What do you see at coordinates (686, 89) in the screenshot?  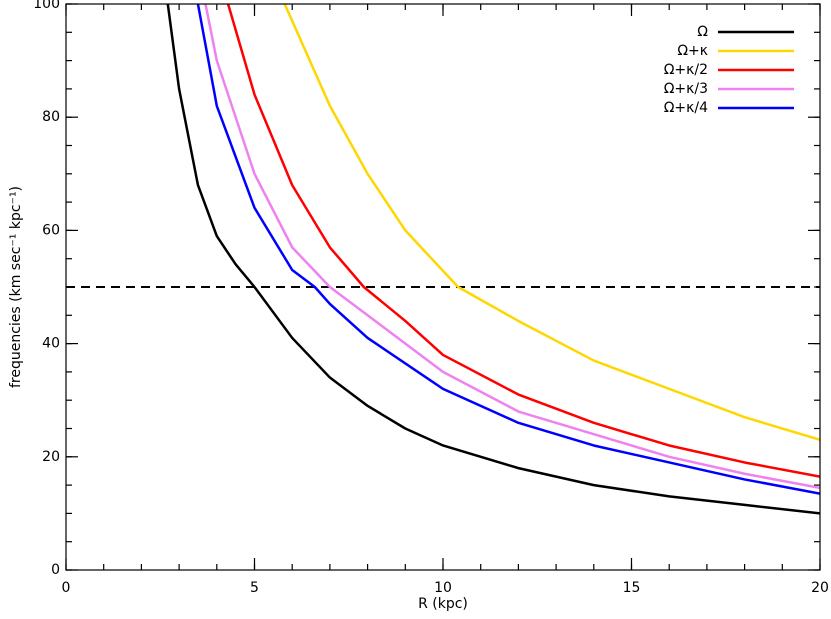 I see `legend-label: Ω+κ/3` at bounding box center [686, 89].